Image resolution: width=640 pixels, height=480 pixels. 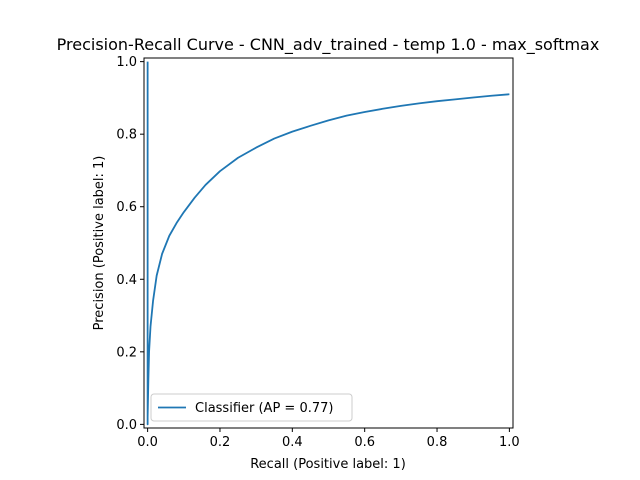 What do you see at coordinates (220, 442) in the screenshot?
I see `x-tick-label: 0.2` at bounding box center [220, 442].